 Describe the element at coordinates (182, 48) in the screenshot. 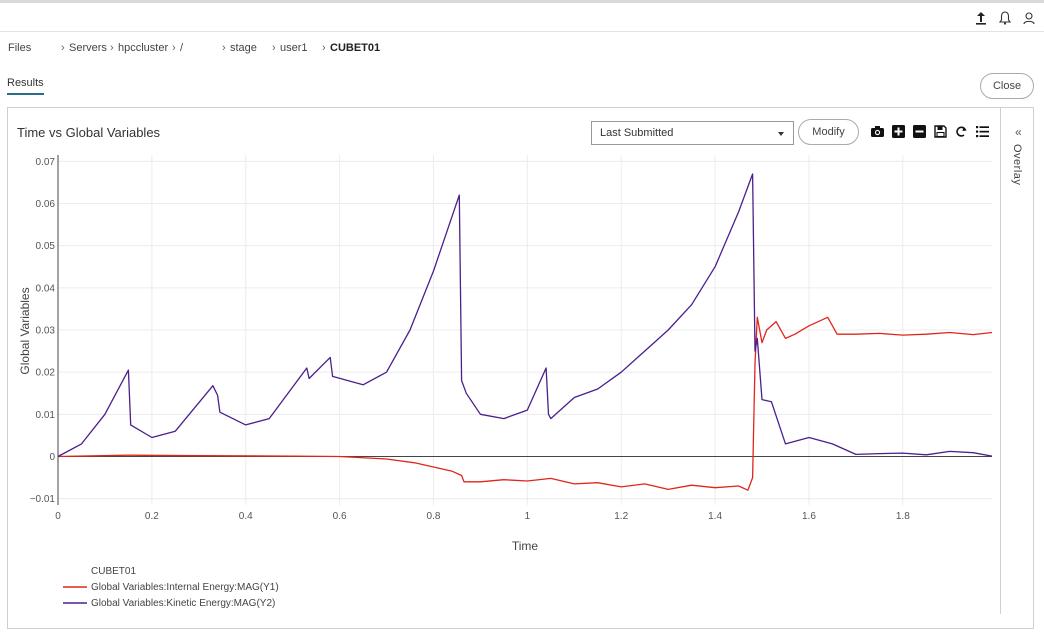

I see `breadcrumb-root: /` at that location.